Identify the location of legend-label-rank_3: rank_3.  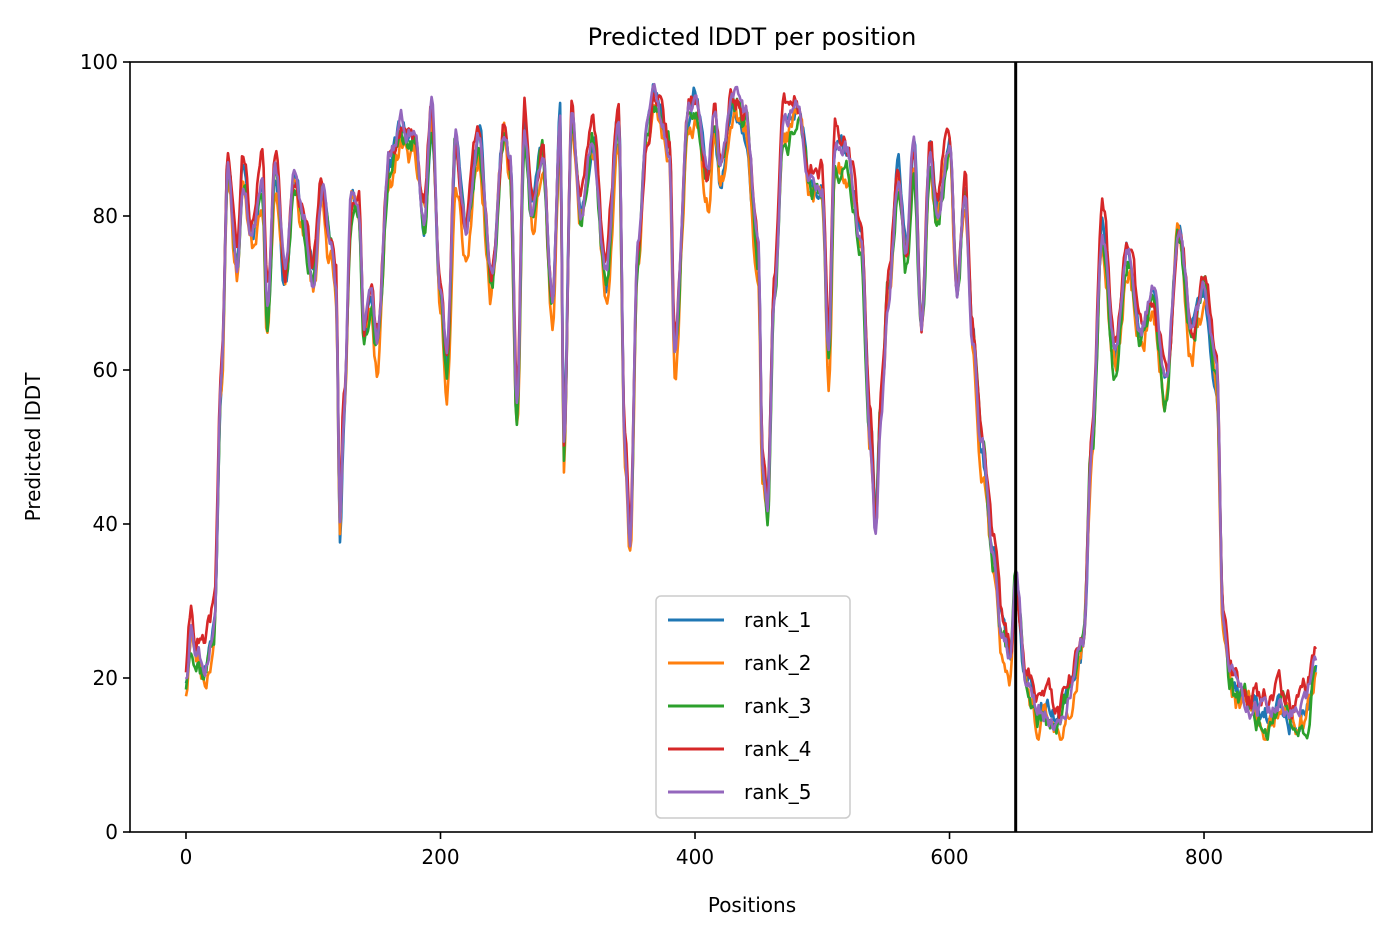
(777, 706).